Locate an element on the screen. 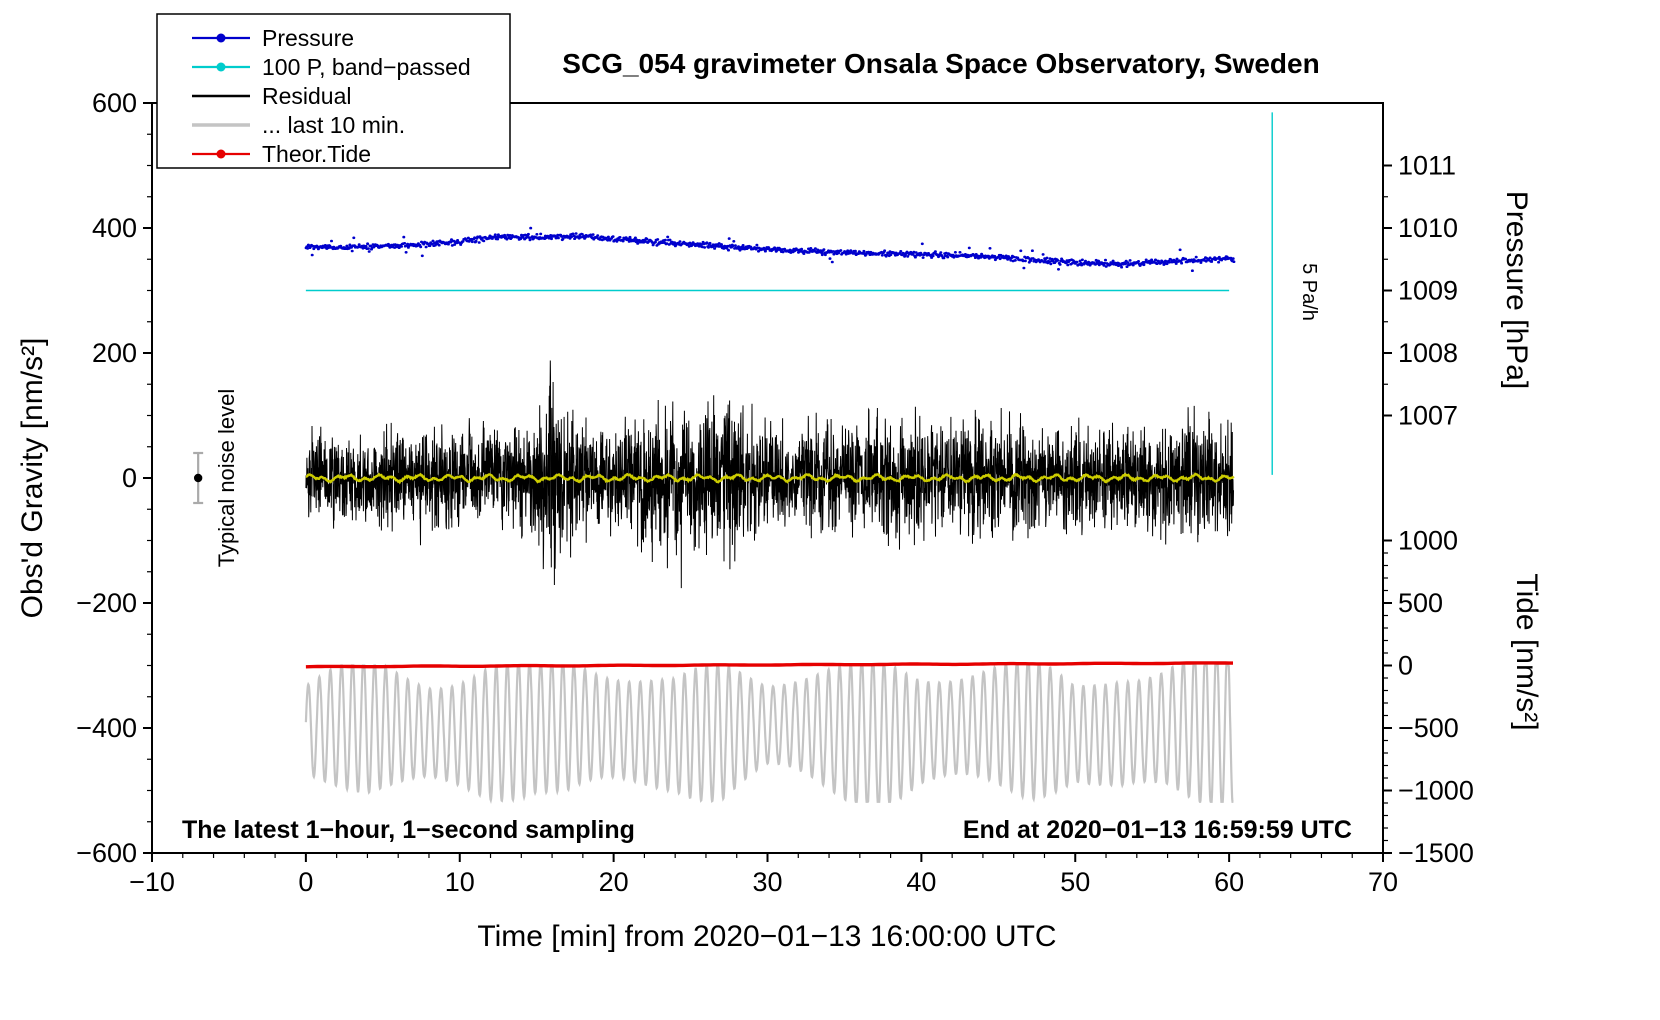 This screenshot has width=1660, height=1020. tide-tick-label: −500 is located at coordinates (1428, 728).